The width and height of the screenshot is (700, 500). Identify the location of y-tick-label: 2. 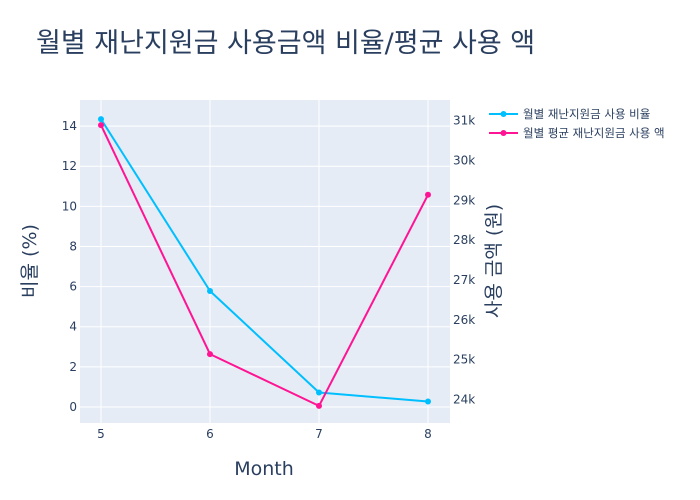
(73, 367).